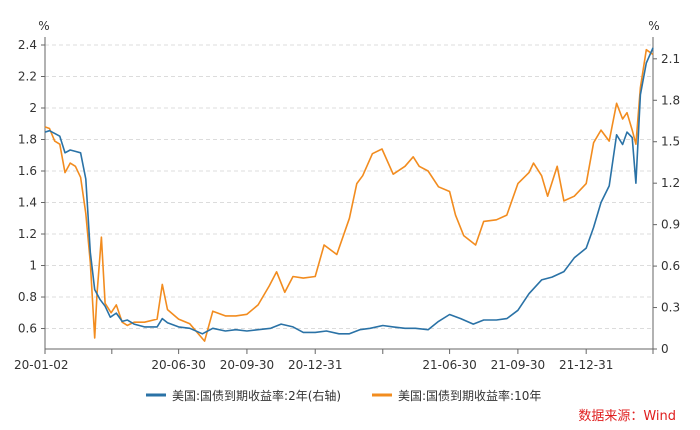 The image size is (700, 430). Describe the element at coordinates (27, 329) in the screenshot. I see `left-tick-label: 0.6` at that location.